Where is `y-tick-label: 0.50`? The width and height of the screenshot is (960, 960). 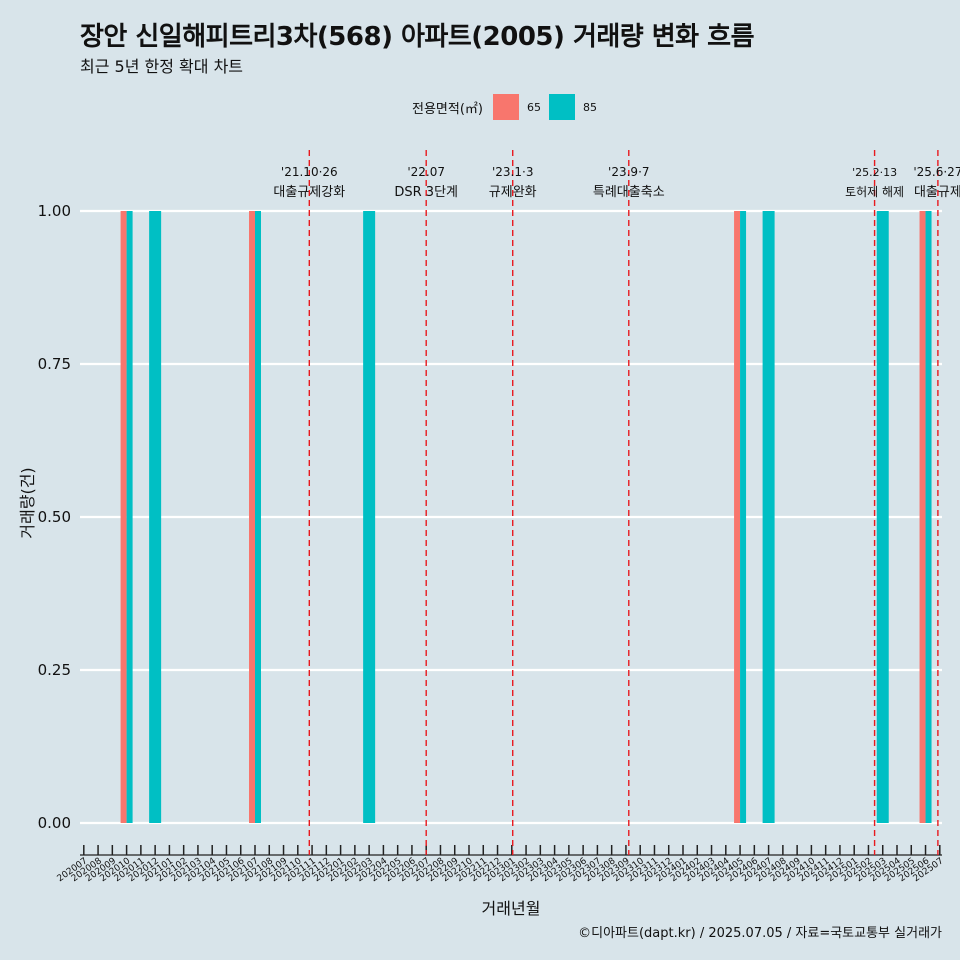
y-tick-label: 0.50 is located at coordinates (54, 517).